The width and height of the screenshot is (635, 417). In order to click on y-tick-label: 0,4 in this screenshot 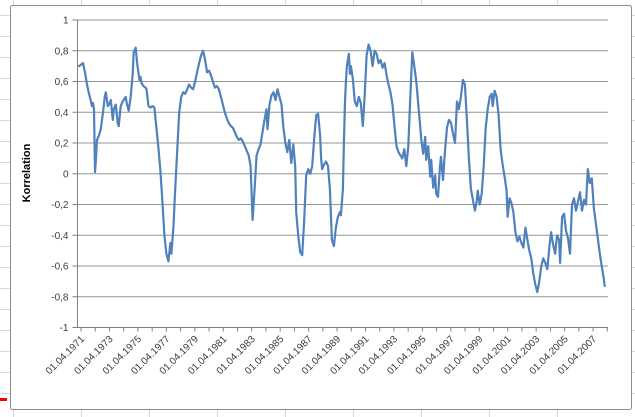, I will do `click(62, 113)`.